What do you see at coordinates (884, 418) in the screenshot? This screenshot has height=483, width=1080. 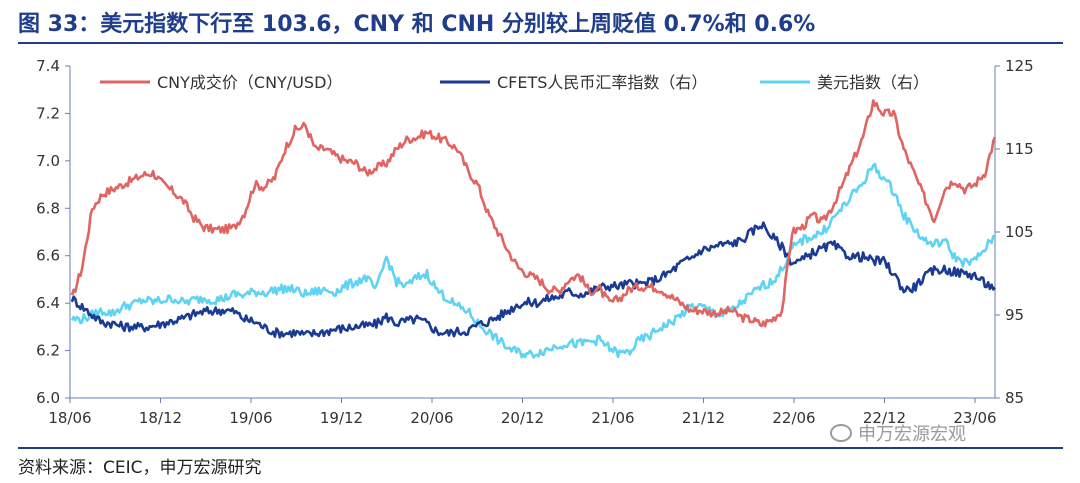 I see `x-tick-label: 22/12` at bounding box center [884, 418].